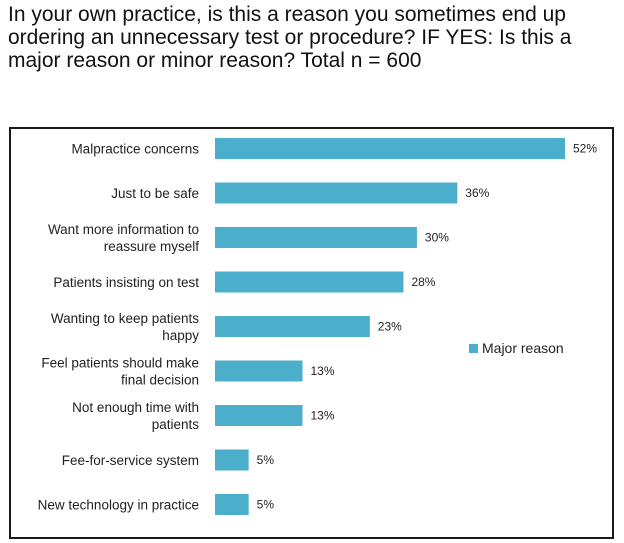 This screenshot has width=624, height=543. What do you see at coordinates (130, 460) in the screenshot?
I see `category-label: Fee-for-service system` at bounding box center [130, 460].